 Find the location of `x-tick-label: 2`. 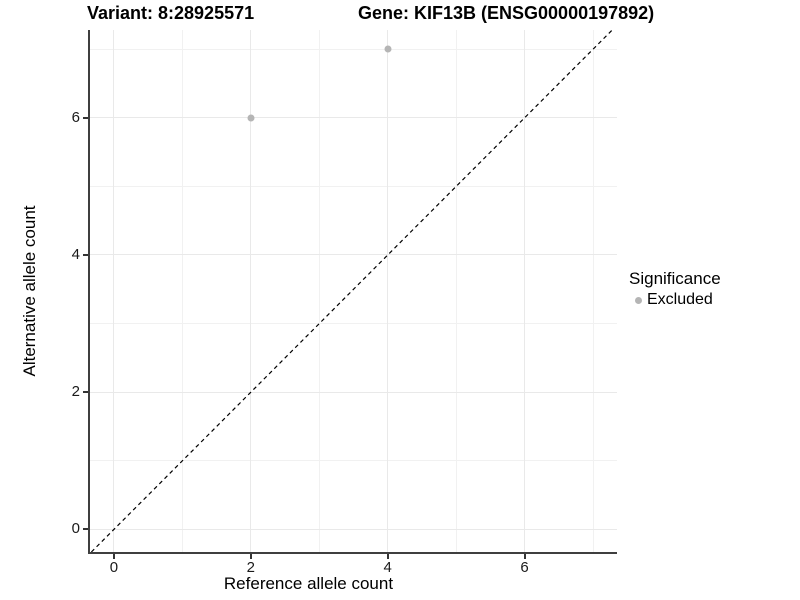

x-tick-label: 2 is located at coordinates (250, 567).